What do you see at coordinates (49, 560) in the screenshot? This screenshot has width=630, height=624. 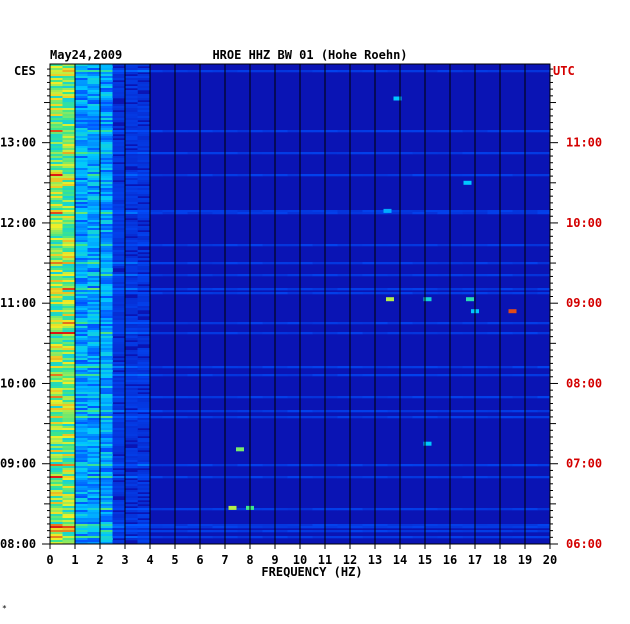 I see `frequency-tick-label: 0` at bounding box center [49, 560].